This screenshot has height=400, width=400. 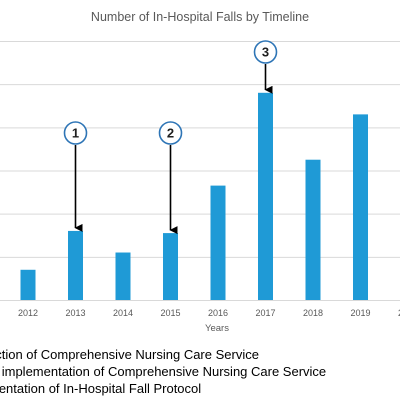 I want to click on annotation-number-3: 3, so click(x=265, y=52).